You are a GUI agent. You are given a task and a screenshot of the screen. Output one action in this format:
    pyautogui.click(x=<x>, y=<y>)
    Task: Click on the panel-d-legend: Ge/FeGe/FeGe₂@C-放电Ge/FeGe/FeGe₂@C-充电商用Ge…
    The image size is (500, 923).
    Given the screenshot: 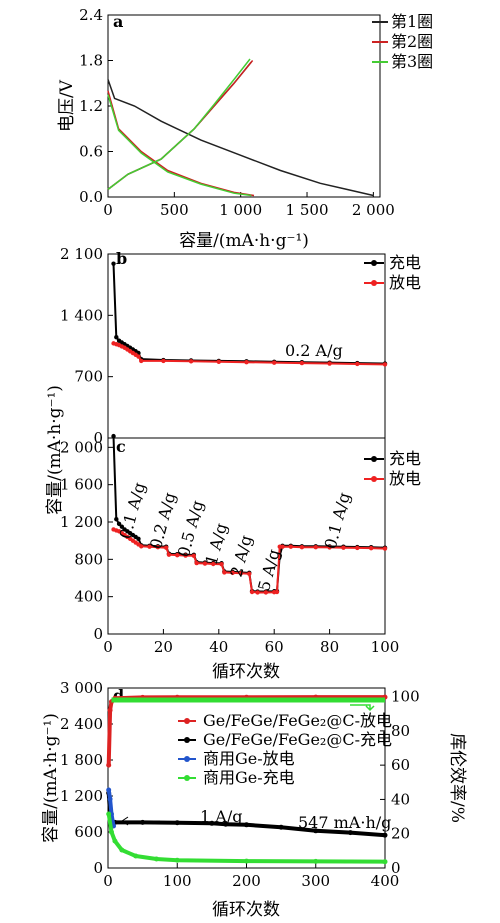 What is the action you would take?
    pyautogui.click(x=285, y=749)
    